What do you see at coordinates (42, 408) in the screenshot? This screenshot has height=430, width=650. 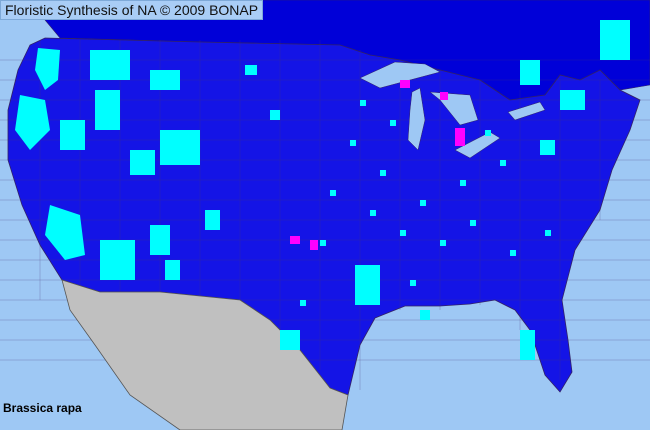 I see `species-label: Brassica rapa` at bounding box center [42, 408].